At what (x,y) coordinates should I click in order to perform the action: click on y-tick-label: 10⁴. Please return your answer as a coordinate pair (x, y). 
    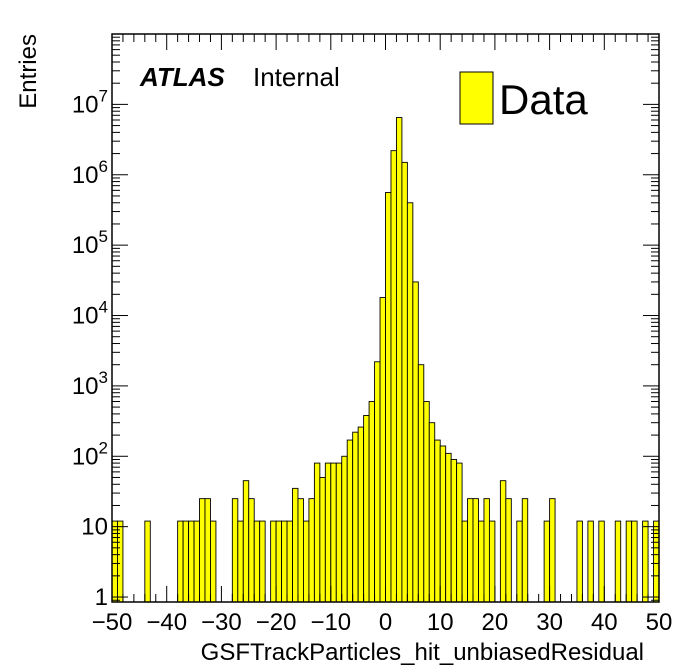
    Looking at the image, I should click on (90, 314).